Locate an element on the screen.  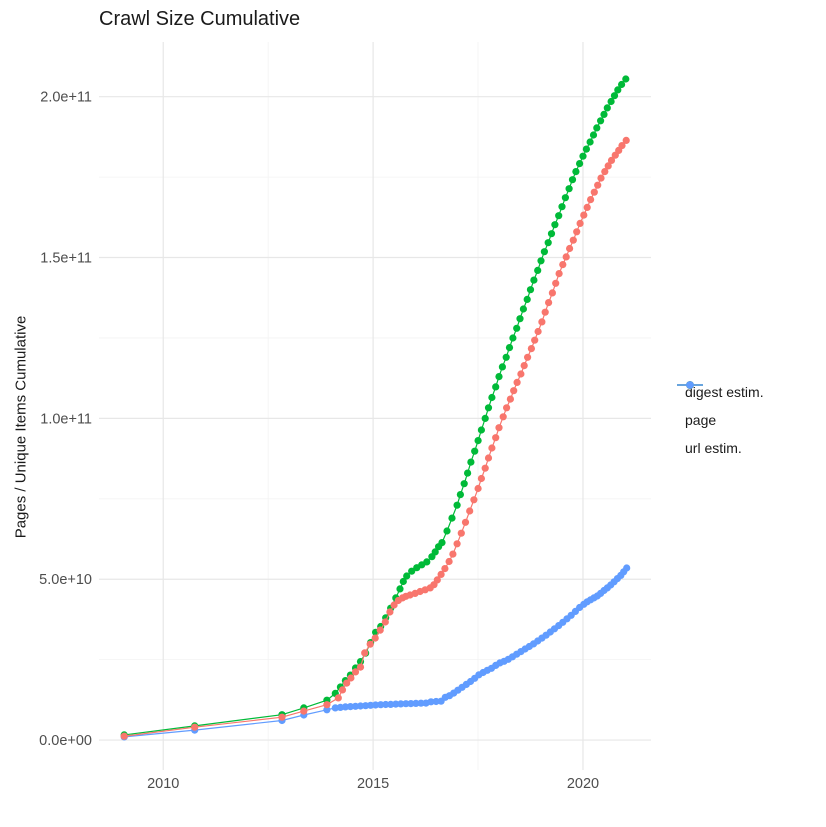
y-tick-label: 5.0e+10 is located at coordinates (65, 580).